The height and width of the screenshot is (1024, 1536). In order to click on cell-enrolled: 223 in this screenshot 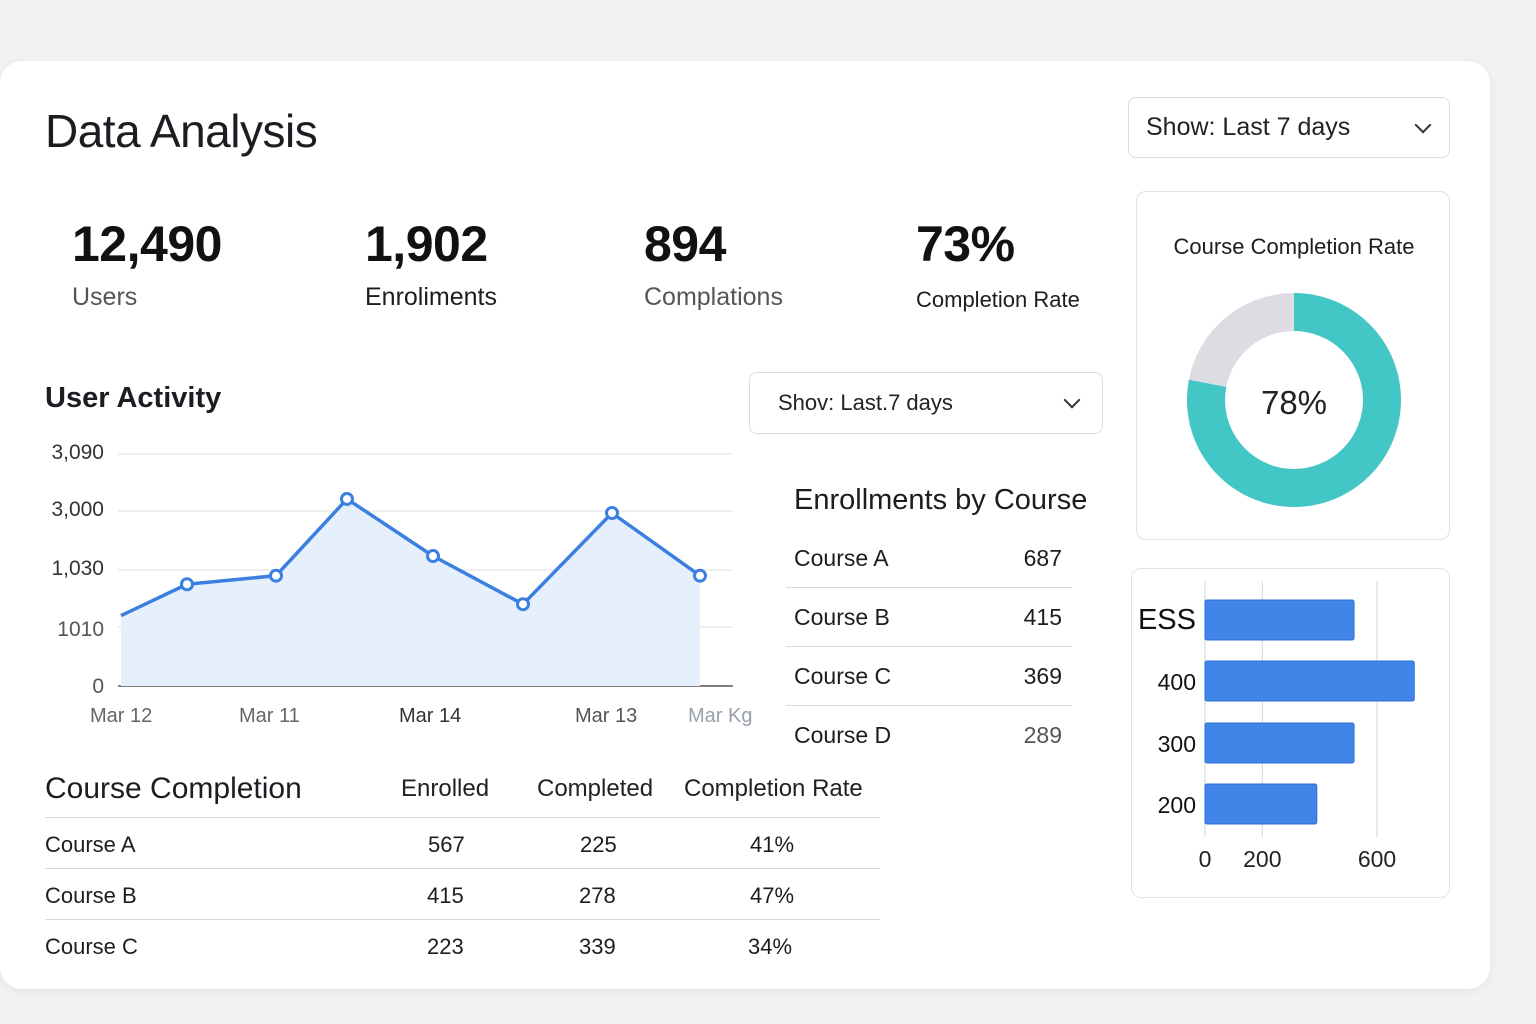, I will do `click(445, 946)`.